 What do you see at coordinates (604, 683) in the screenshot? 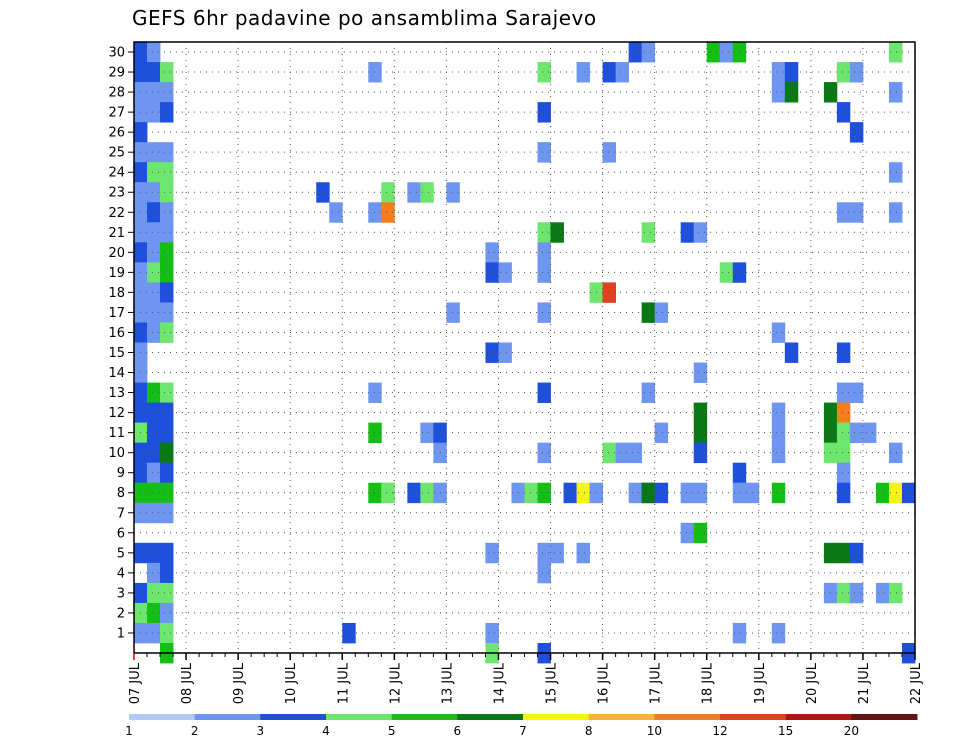
I see `x-tick-label: 16 JUL` at bounding box center [604, 683].